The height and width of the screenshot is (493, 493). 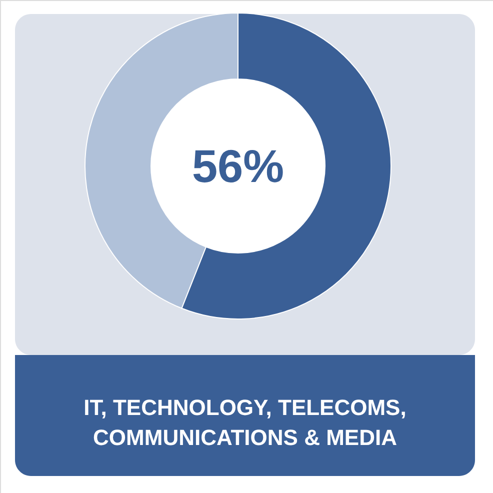 I want to click on text: IT, TECHNOLOGY, TELECOMS, COMMUNICATIONS & MEDIA, so click(x=245, y=422).